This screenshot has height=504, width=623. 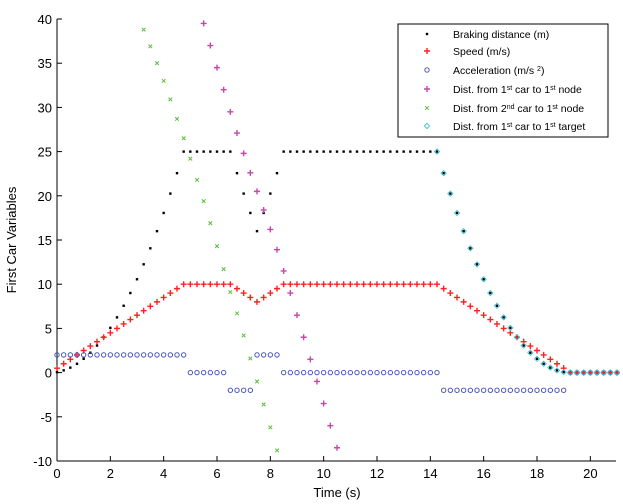 I want to click on legend-marker-dot-icon, so click(x=427, y=34).